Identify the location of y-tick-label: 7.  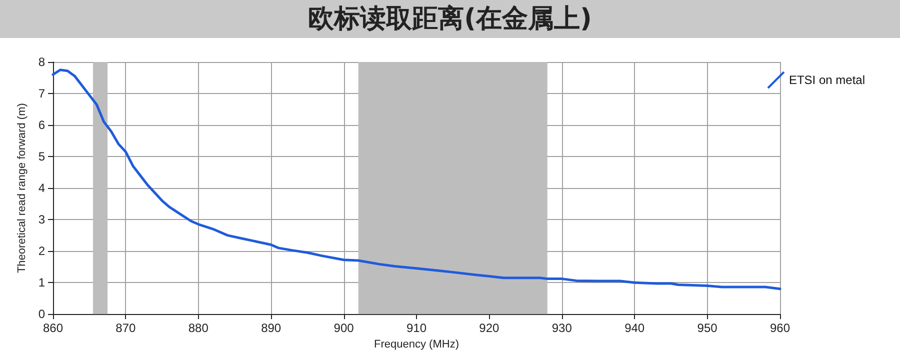
(42, 93).